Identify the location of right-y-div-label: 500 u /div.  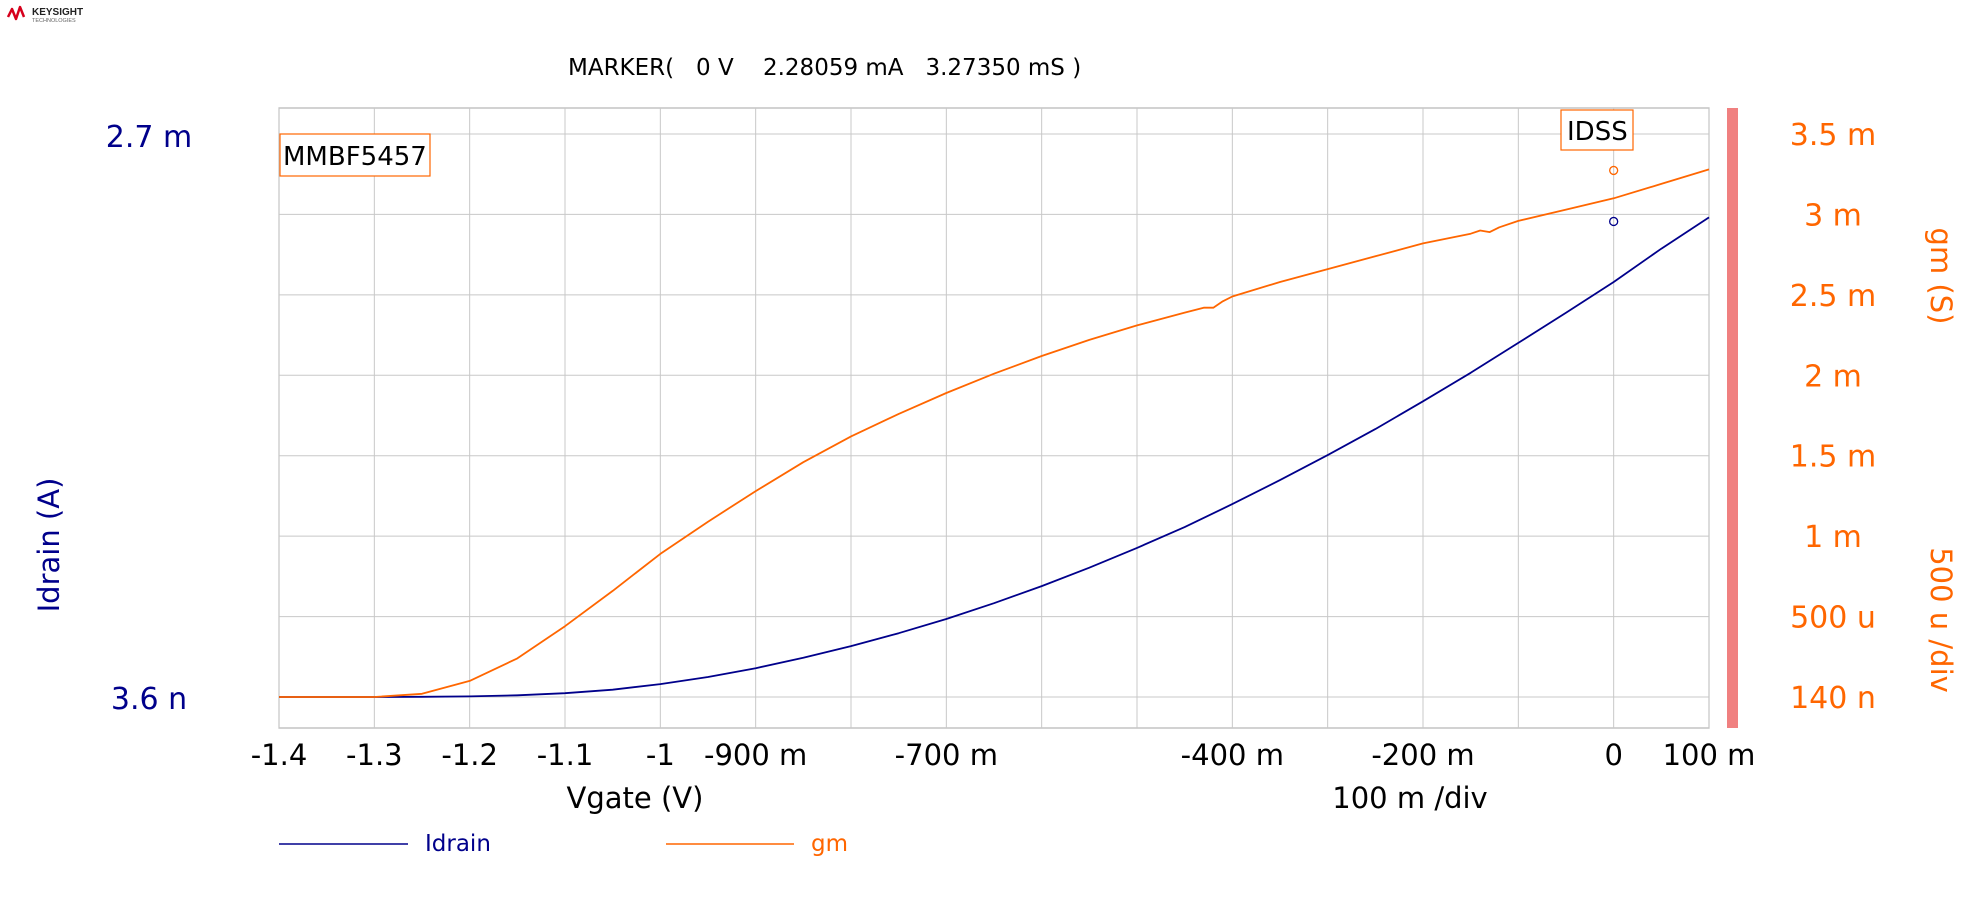
(1941, 620).